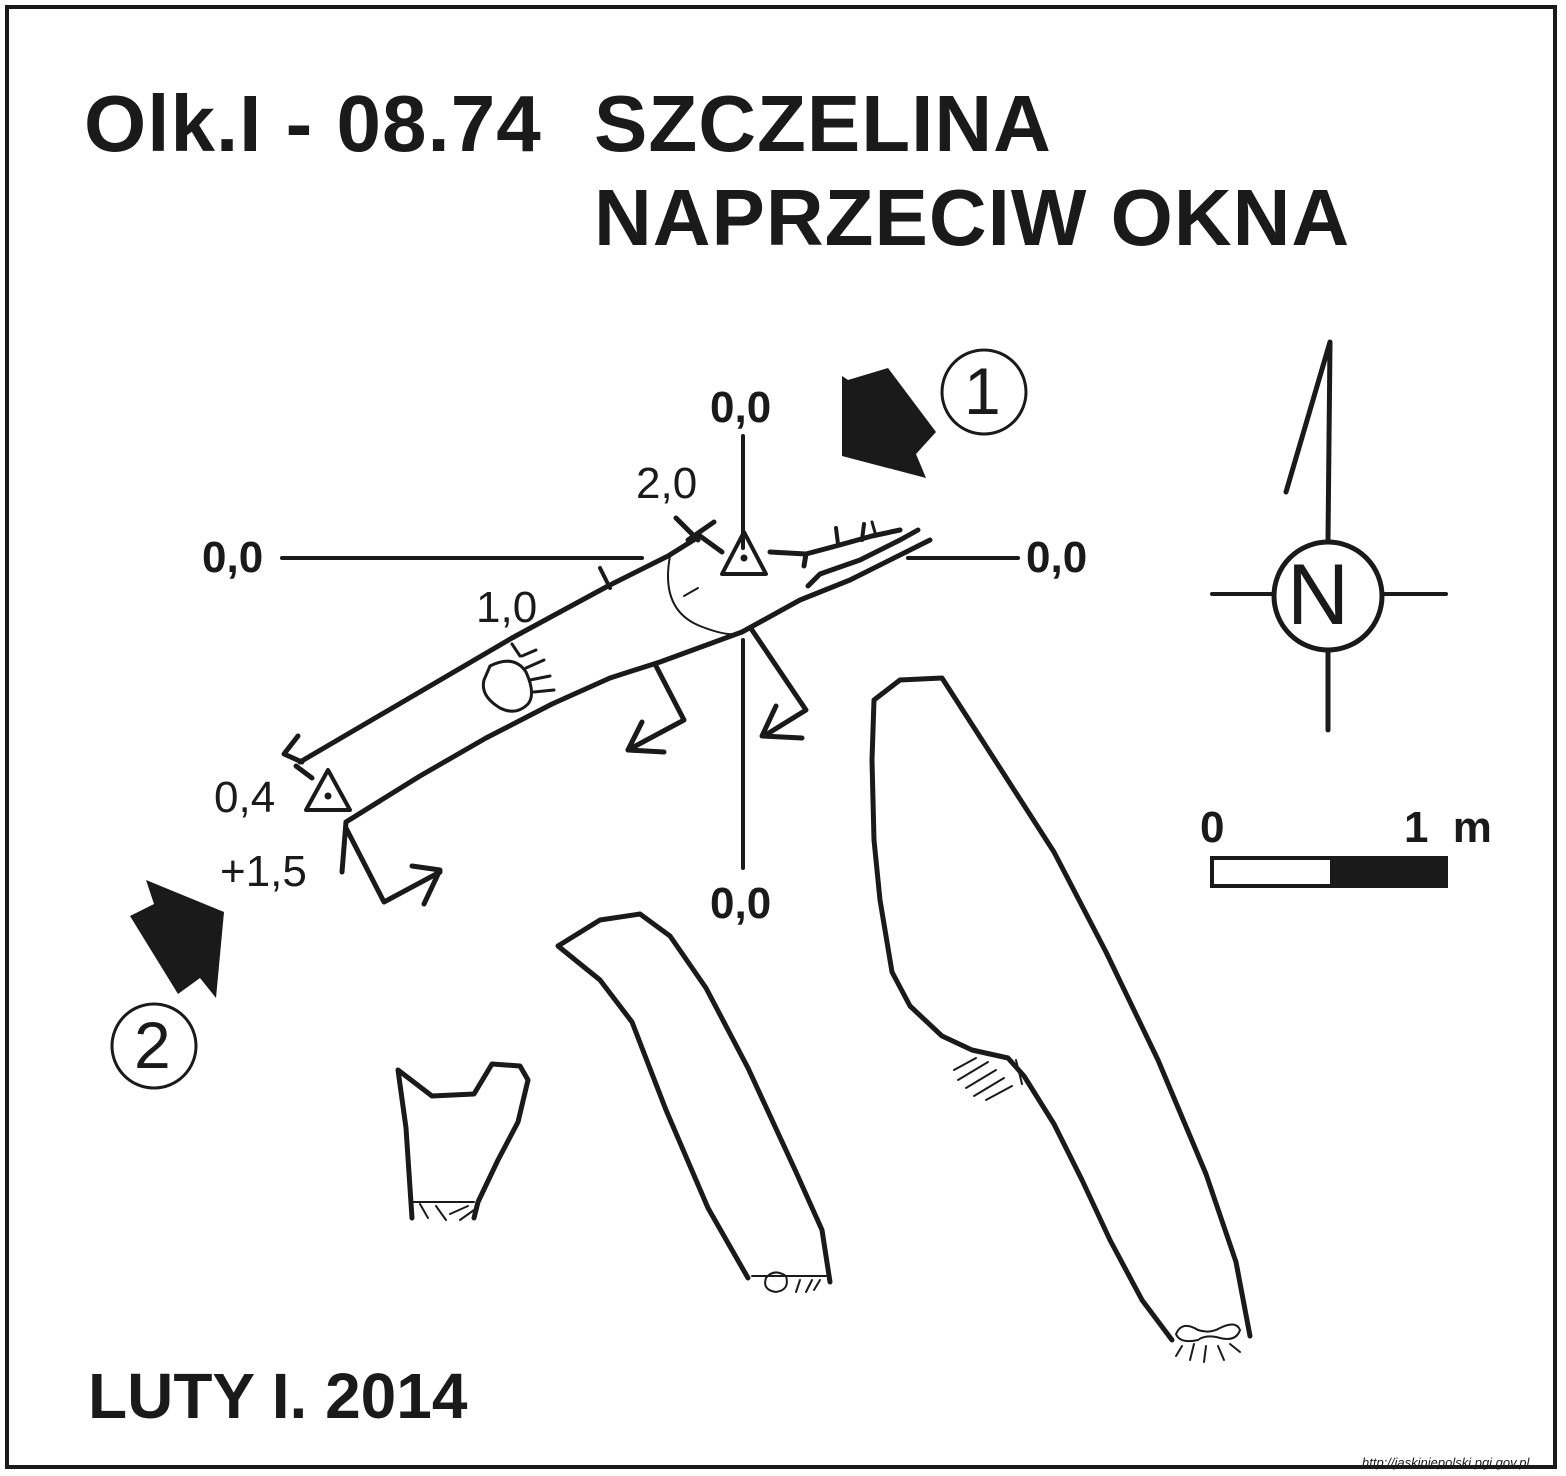 The height and width of the screenshot is (1476, 1566). Describe the element at coordinates (1329, 536) in the screenshot. I see `north-arrow` at that location.